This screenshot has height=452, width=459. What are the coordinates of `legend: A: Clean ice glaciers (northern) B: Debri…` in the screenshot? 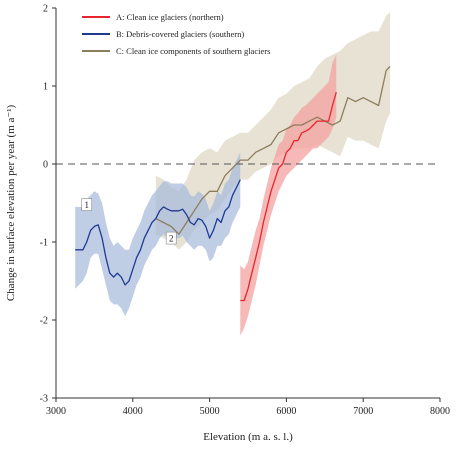 It's located at (176, 34).